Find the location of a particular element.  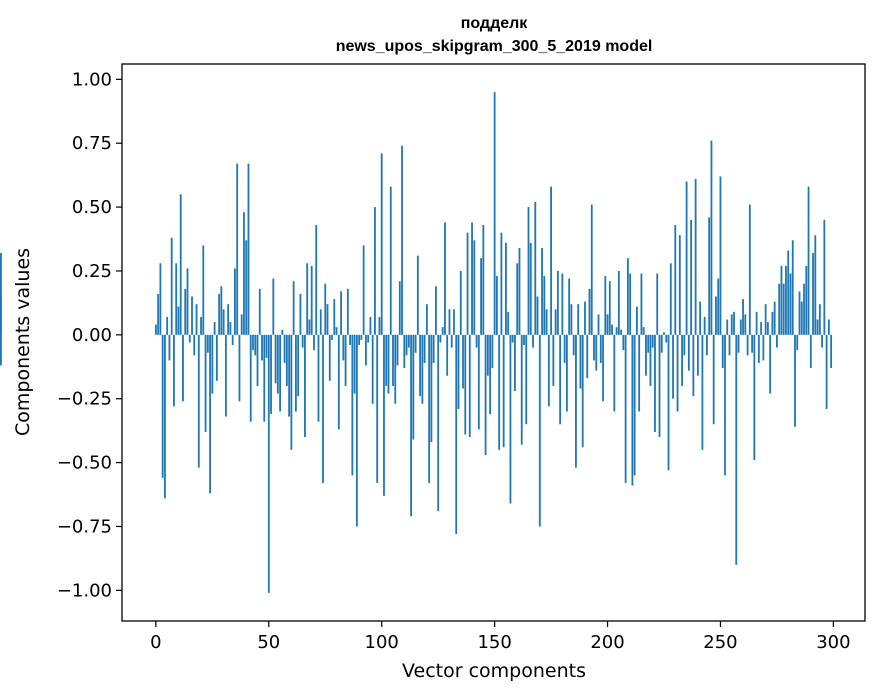

y-tick-label: −1.00 is located at coordinates (84, 590).